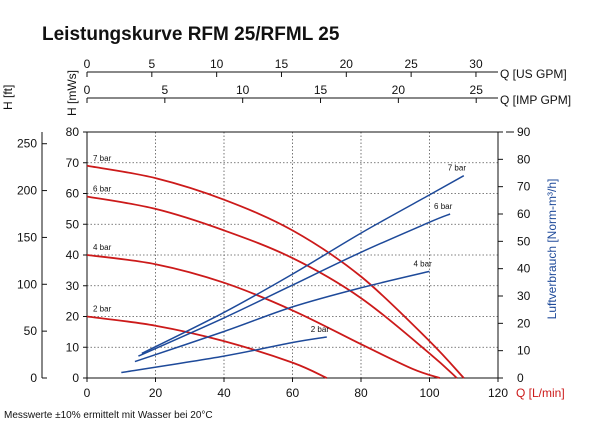  I want to click on y-right-tick-label: 20, so click(524, 323).